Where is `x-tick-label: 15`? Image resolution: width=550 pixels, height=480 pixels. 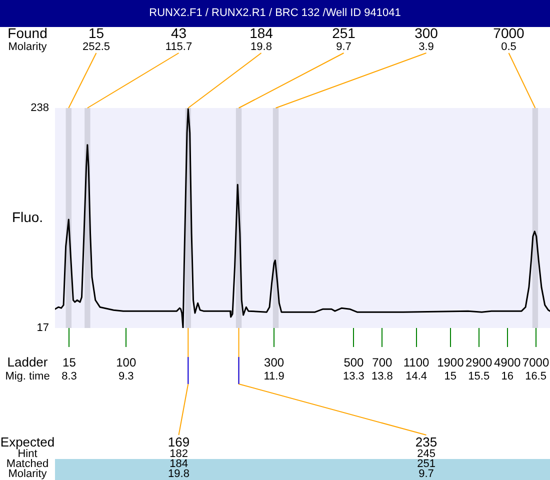
x-tick-label: 15 is located at coordinates (450, 376).